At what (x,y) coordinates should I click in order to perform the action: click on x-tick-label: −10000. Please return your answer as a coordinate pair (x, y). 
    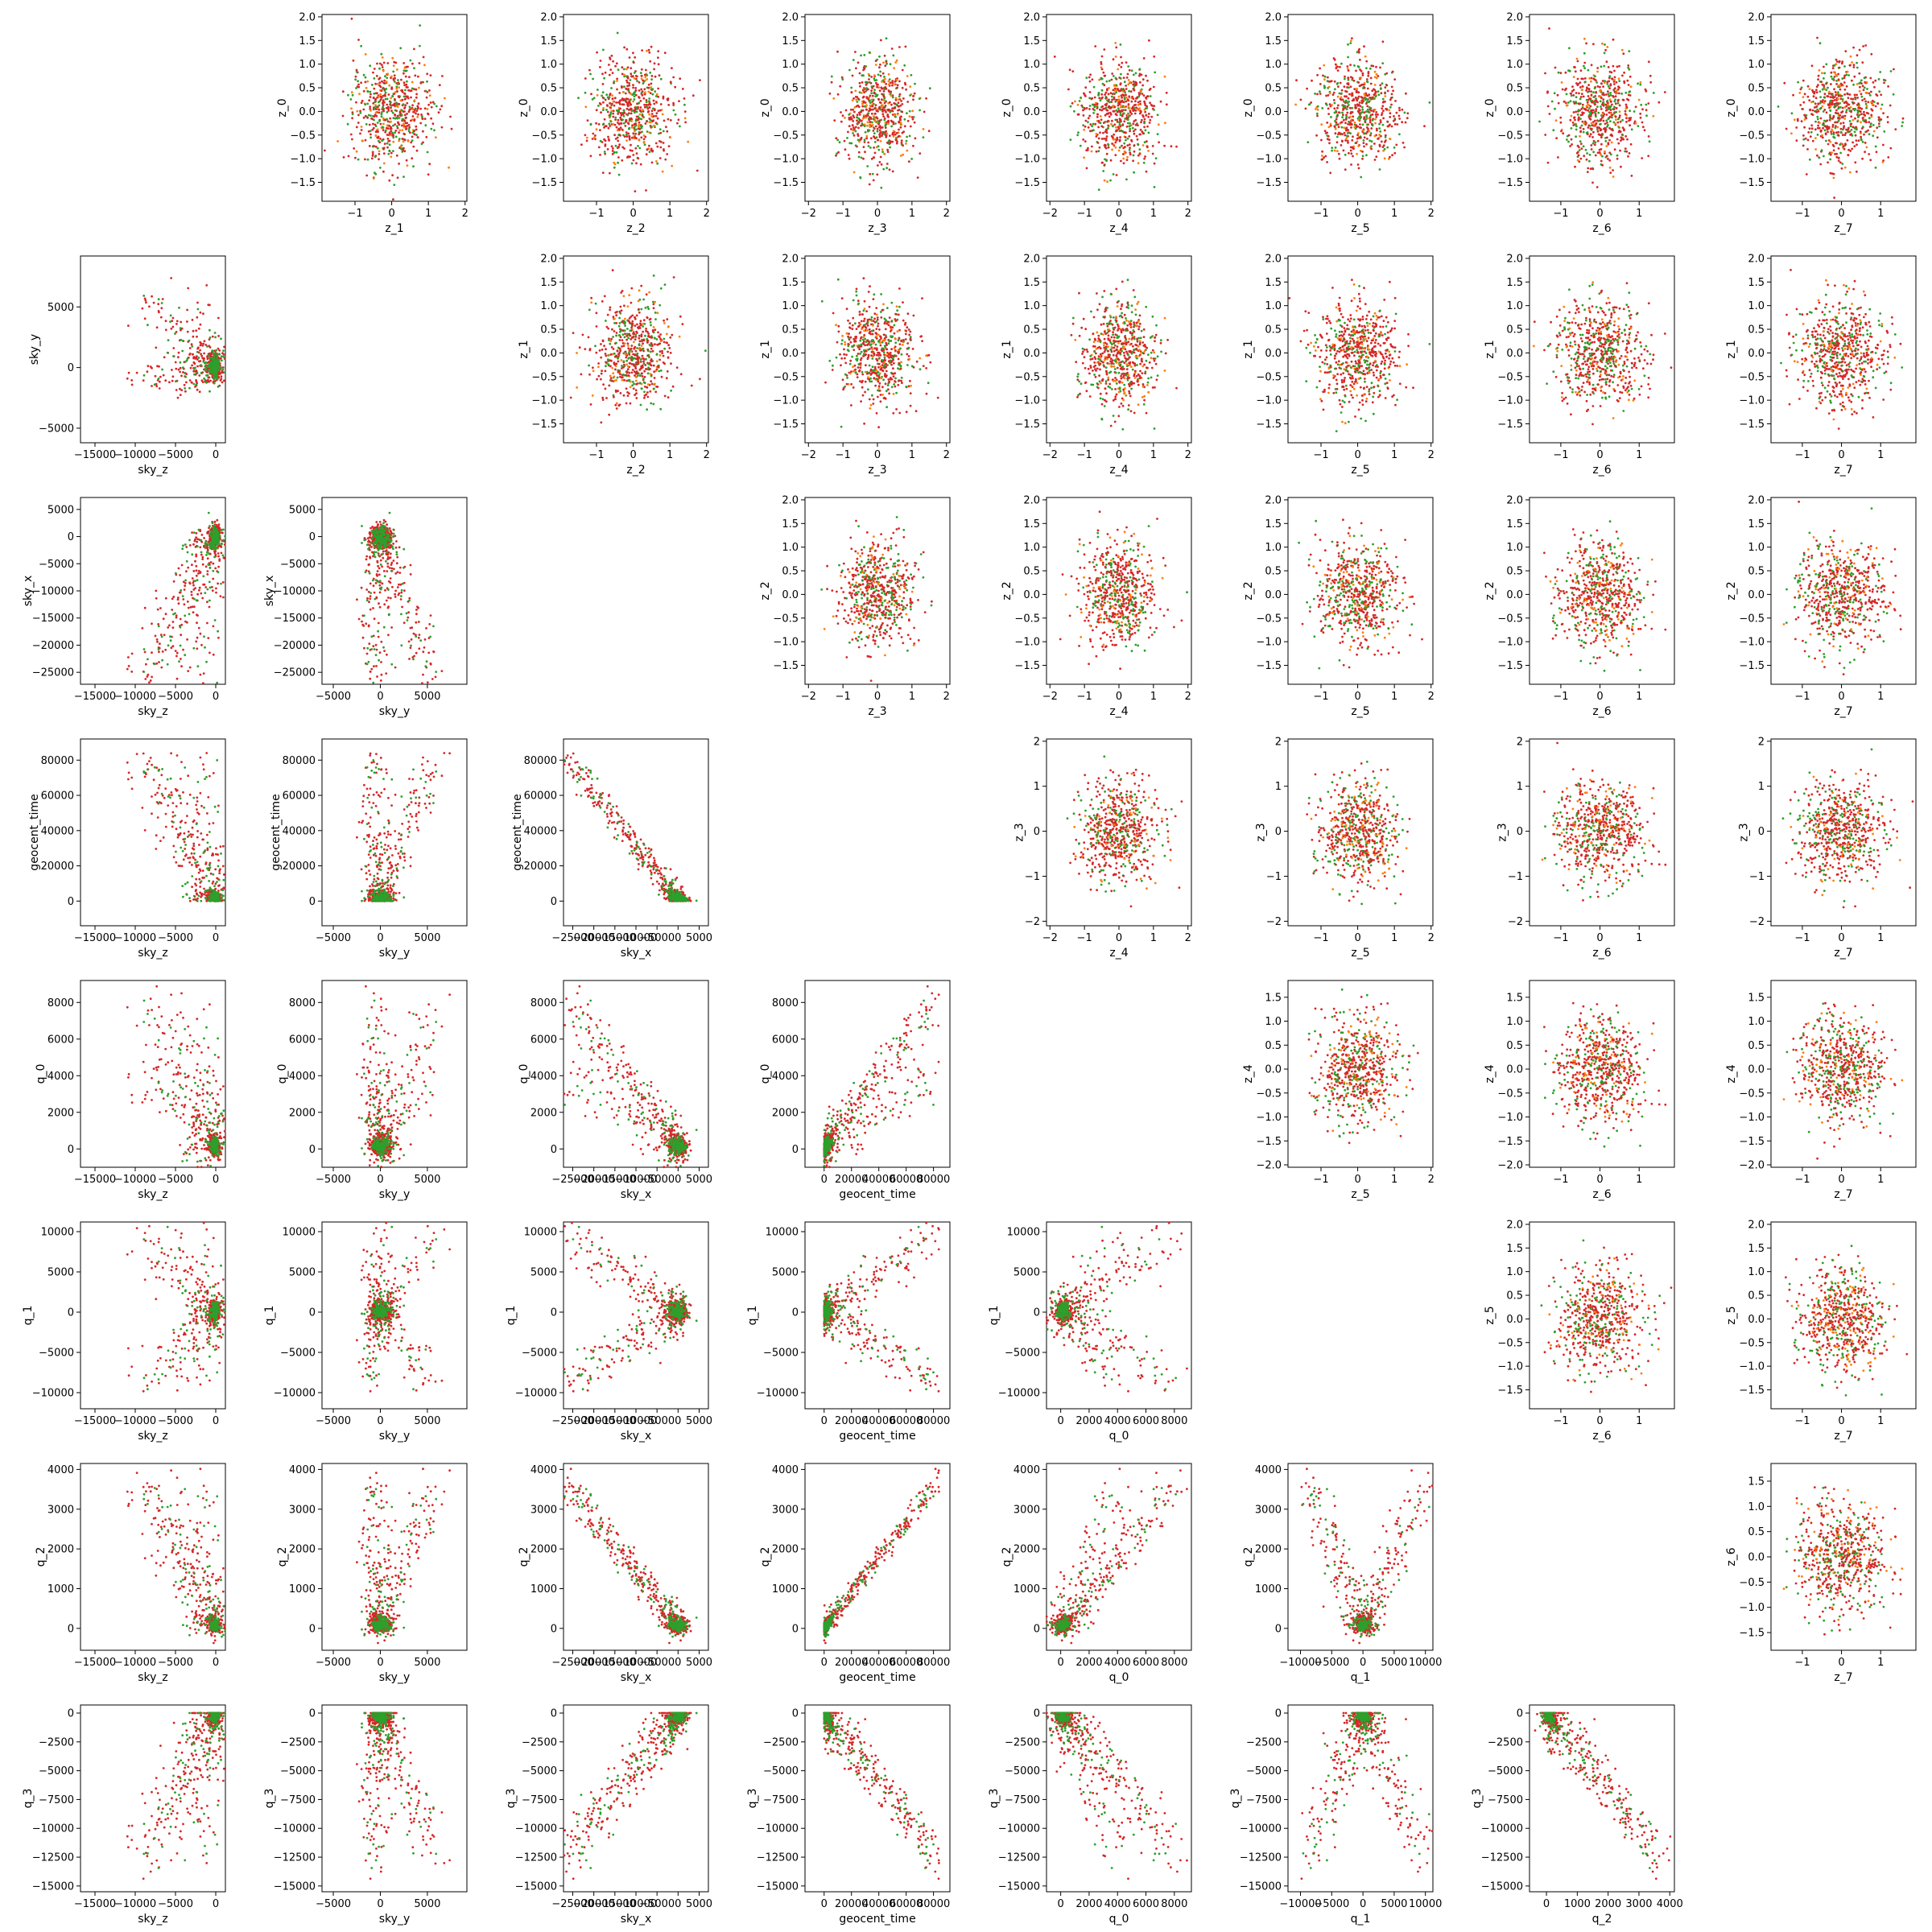
    Looking at the image, I should click on (135, 1180).